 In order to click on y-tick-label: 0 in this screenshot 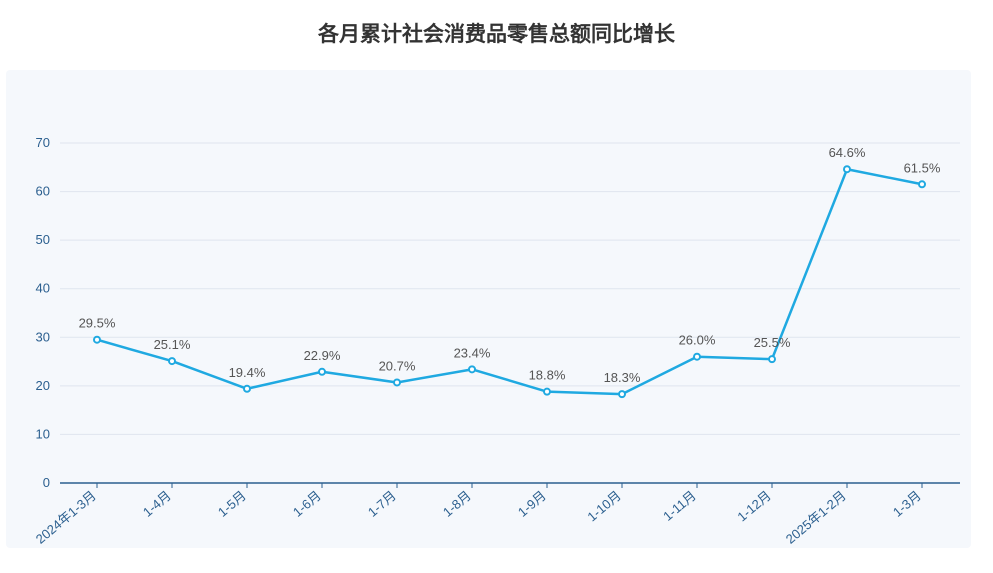, I will do `click(46, 482)`.